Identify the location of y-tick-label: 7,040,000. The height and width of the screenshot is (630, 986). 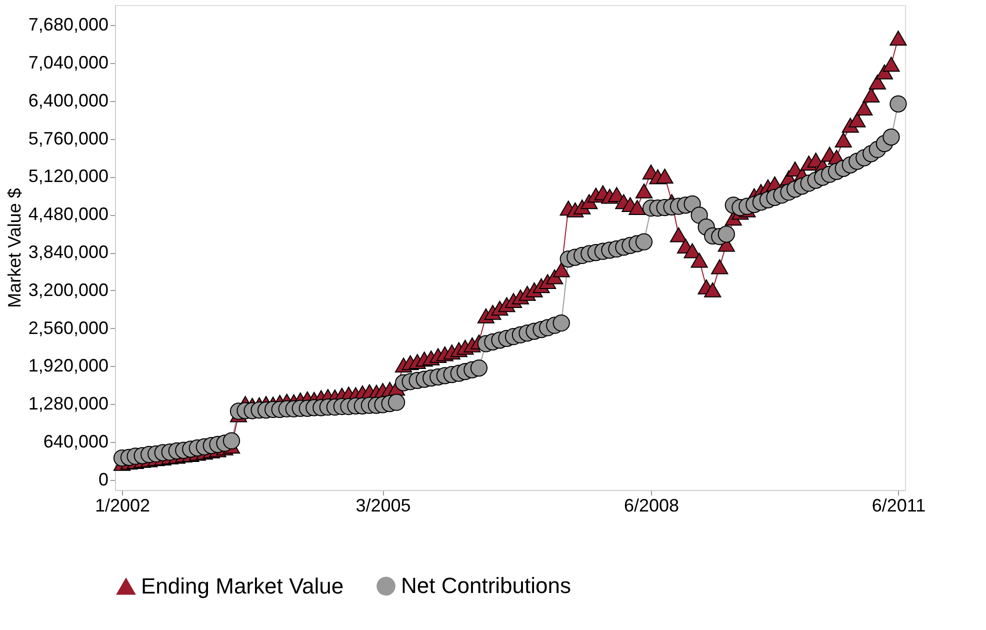
(68, 62).